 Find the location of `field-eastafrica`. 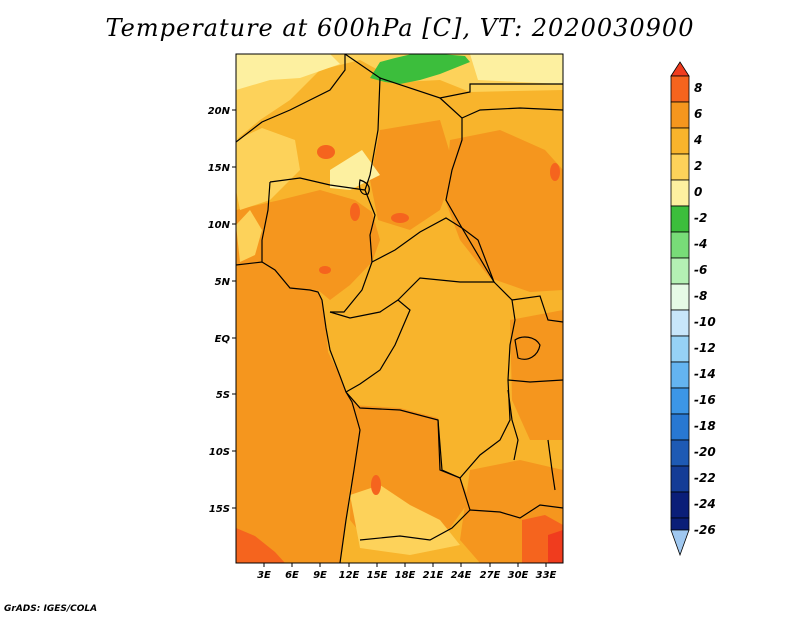

field-eastafrica is located at coordinates (536, 375).